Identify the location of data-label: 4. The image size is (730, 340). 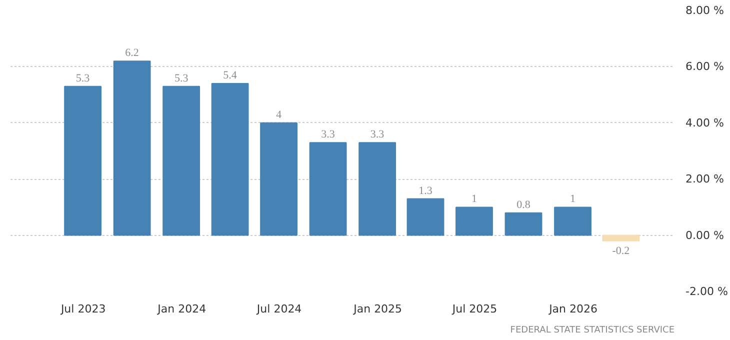
(279, 114).